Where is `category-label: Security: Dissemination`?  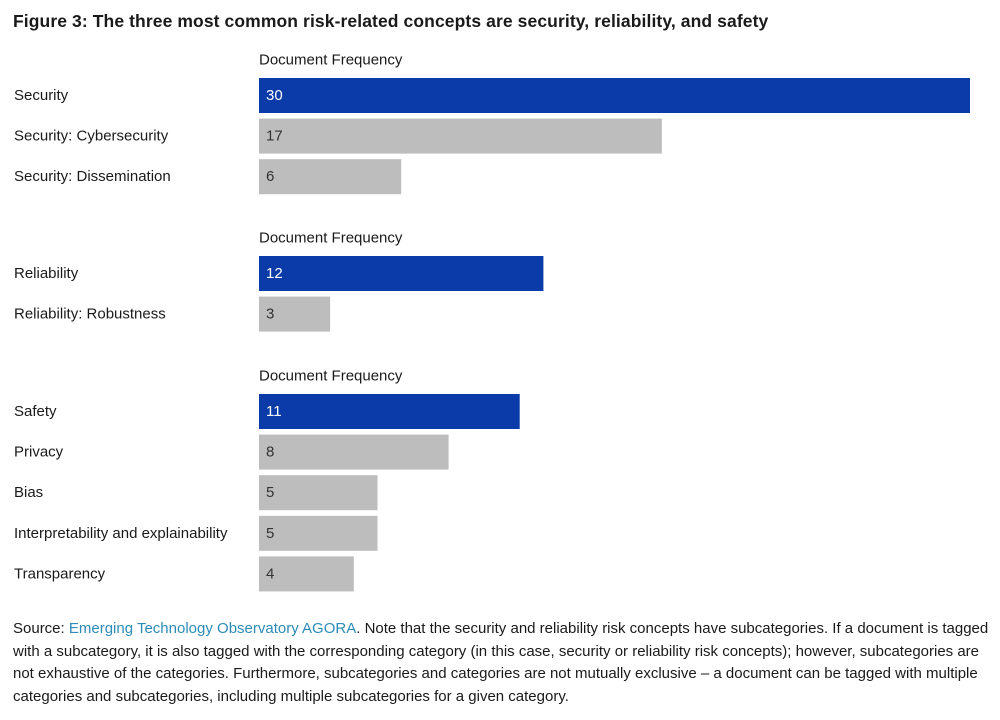
category-label: Security: Dissemination is located at coordinates (92, 176).